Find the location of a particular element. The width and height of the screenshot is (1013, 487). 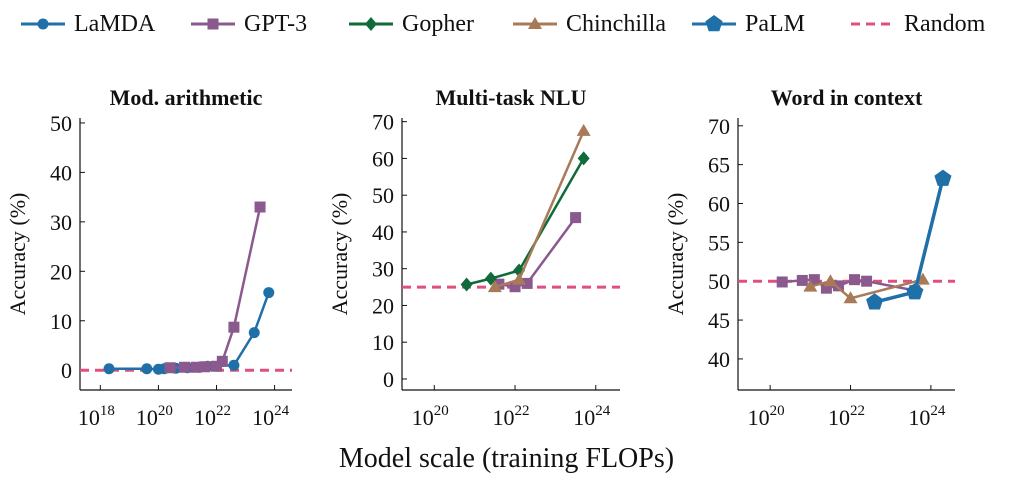

y-tick-label: 65 is located at coordinates (719, 165).